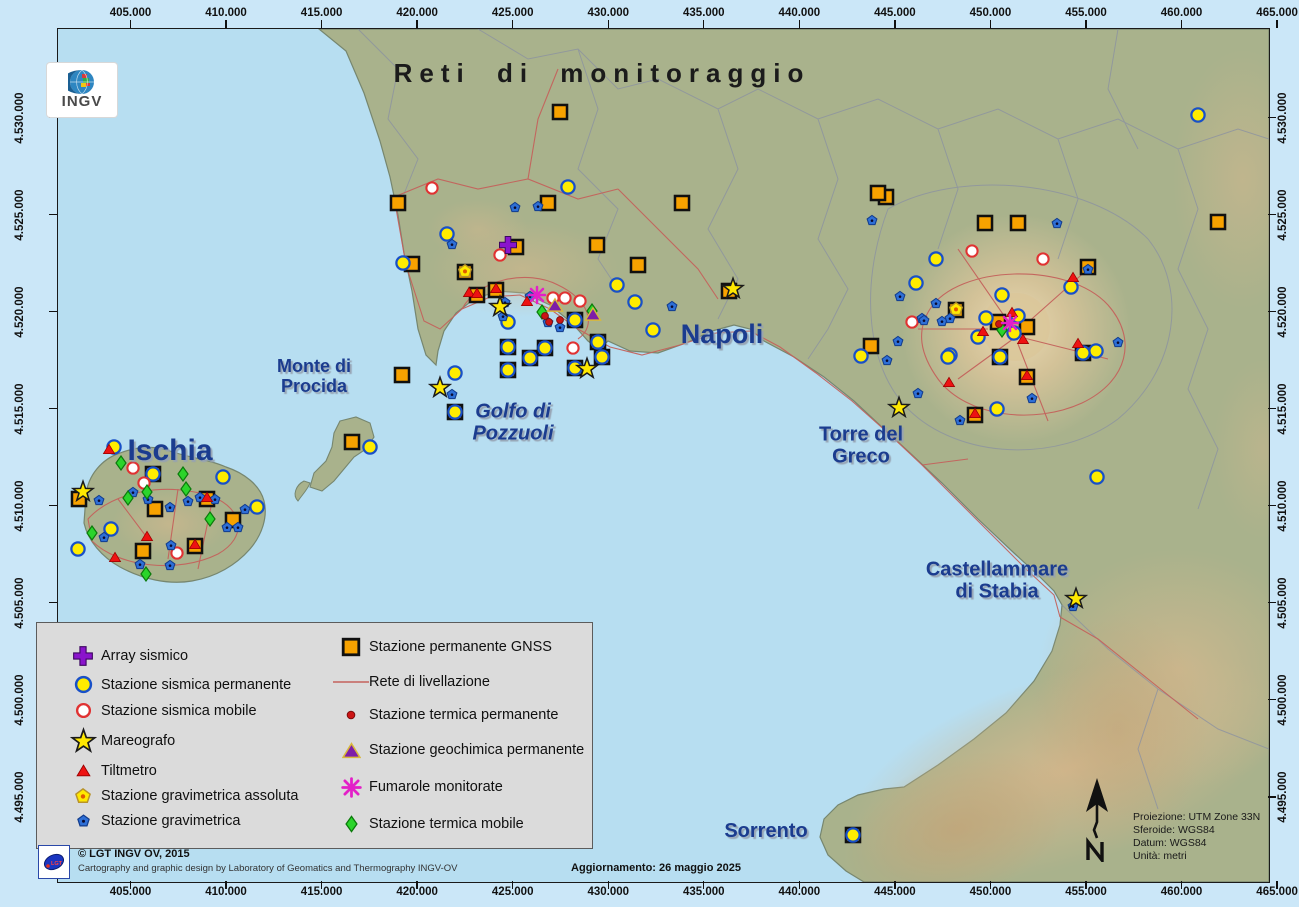 The image size is (1299, 907). I want to click on geochem-icon, so click(351, 750).